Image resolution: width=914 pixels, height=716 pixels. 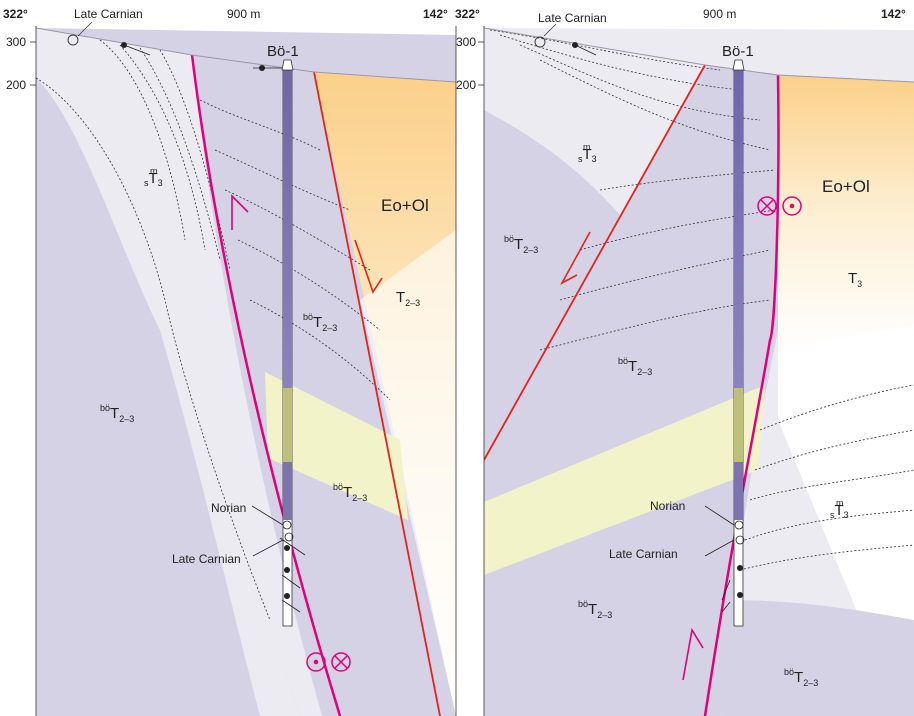 What do you see at coordinates (595, 262) in the screenshot?
I see `right-red-fault` at bounding box center [595, 262].